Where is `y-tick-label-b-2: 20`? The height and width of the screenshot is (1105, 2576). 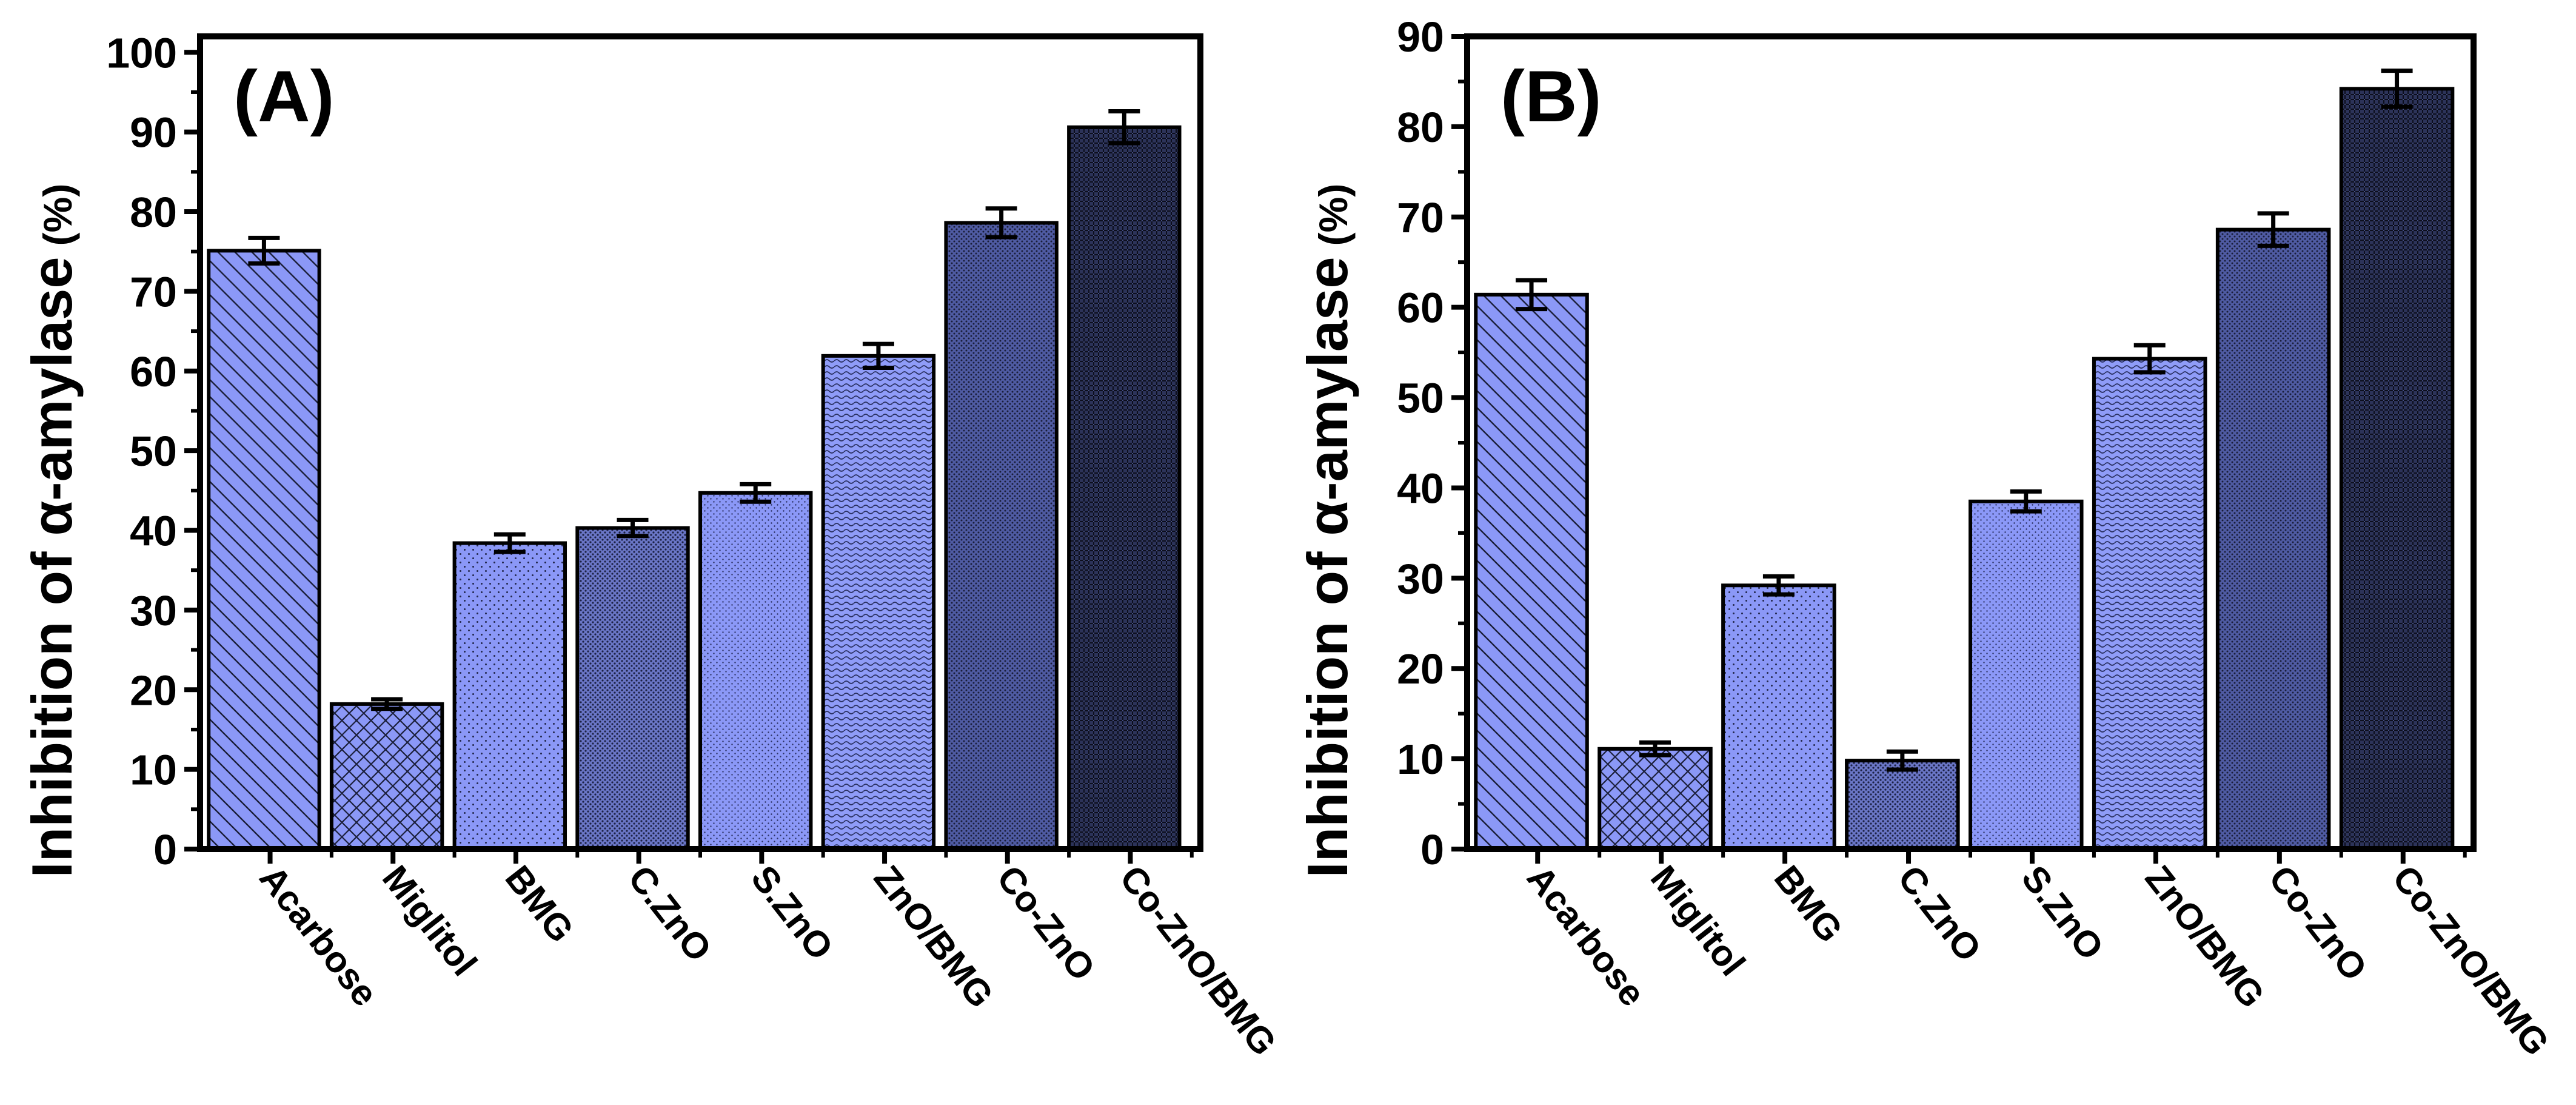 y-tick-label-b-2: 20 is located at coordinates (1420, 669).